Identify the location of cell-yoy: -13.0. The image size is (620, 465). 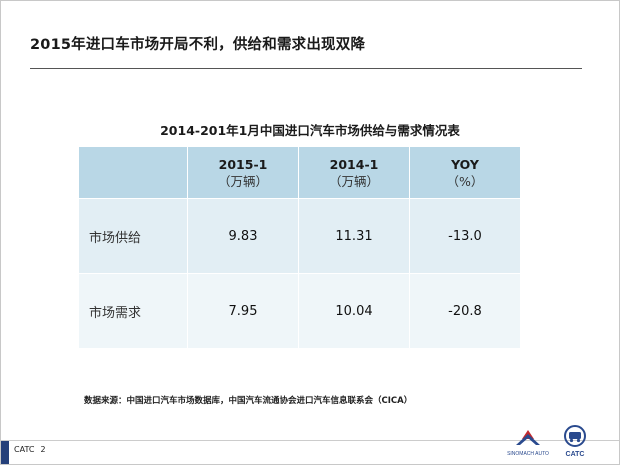
(465, 236).